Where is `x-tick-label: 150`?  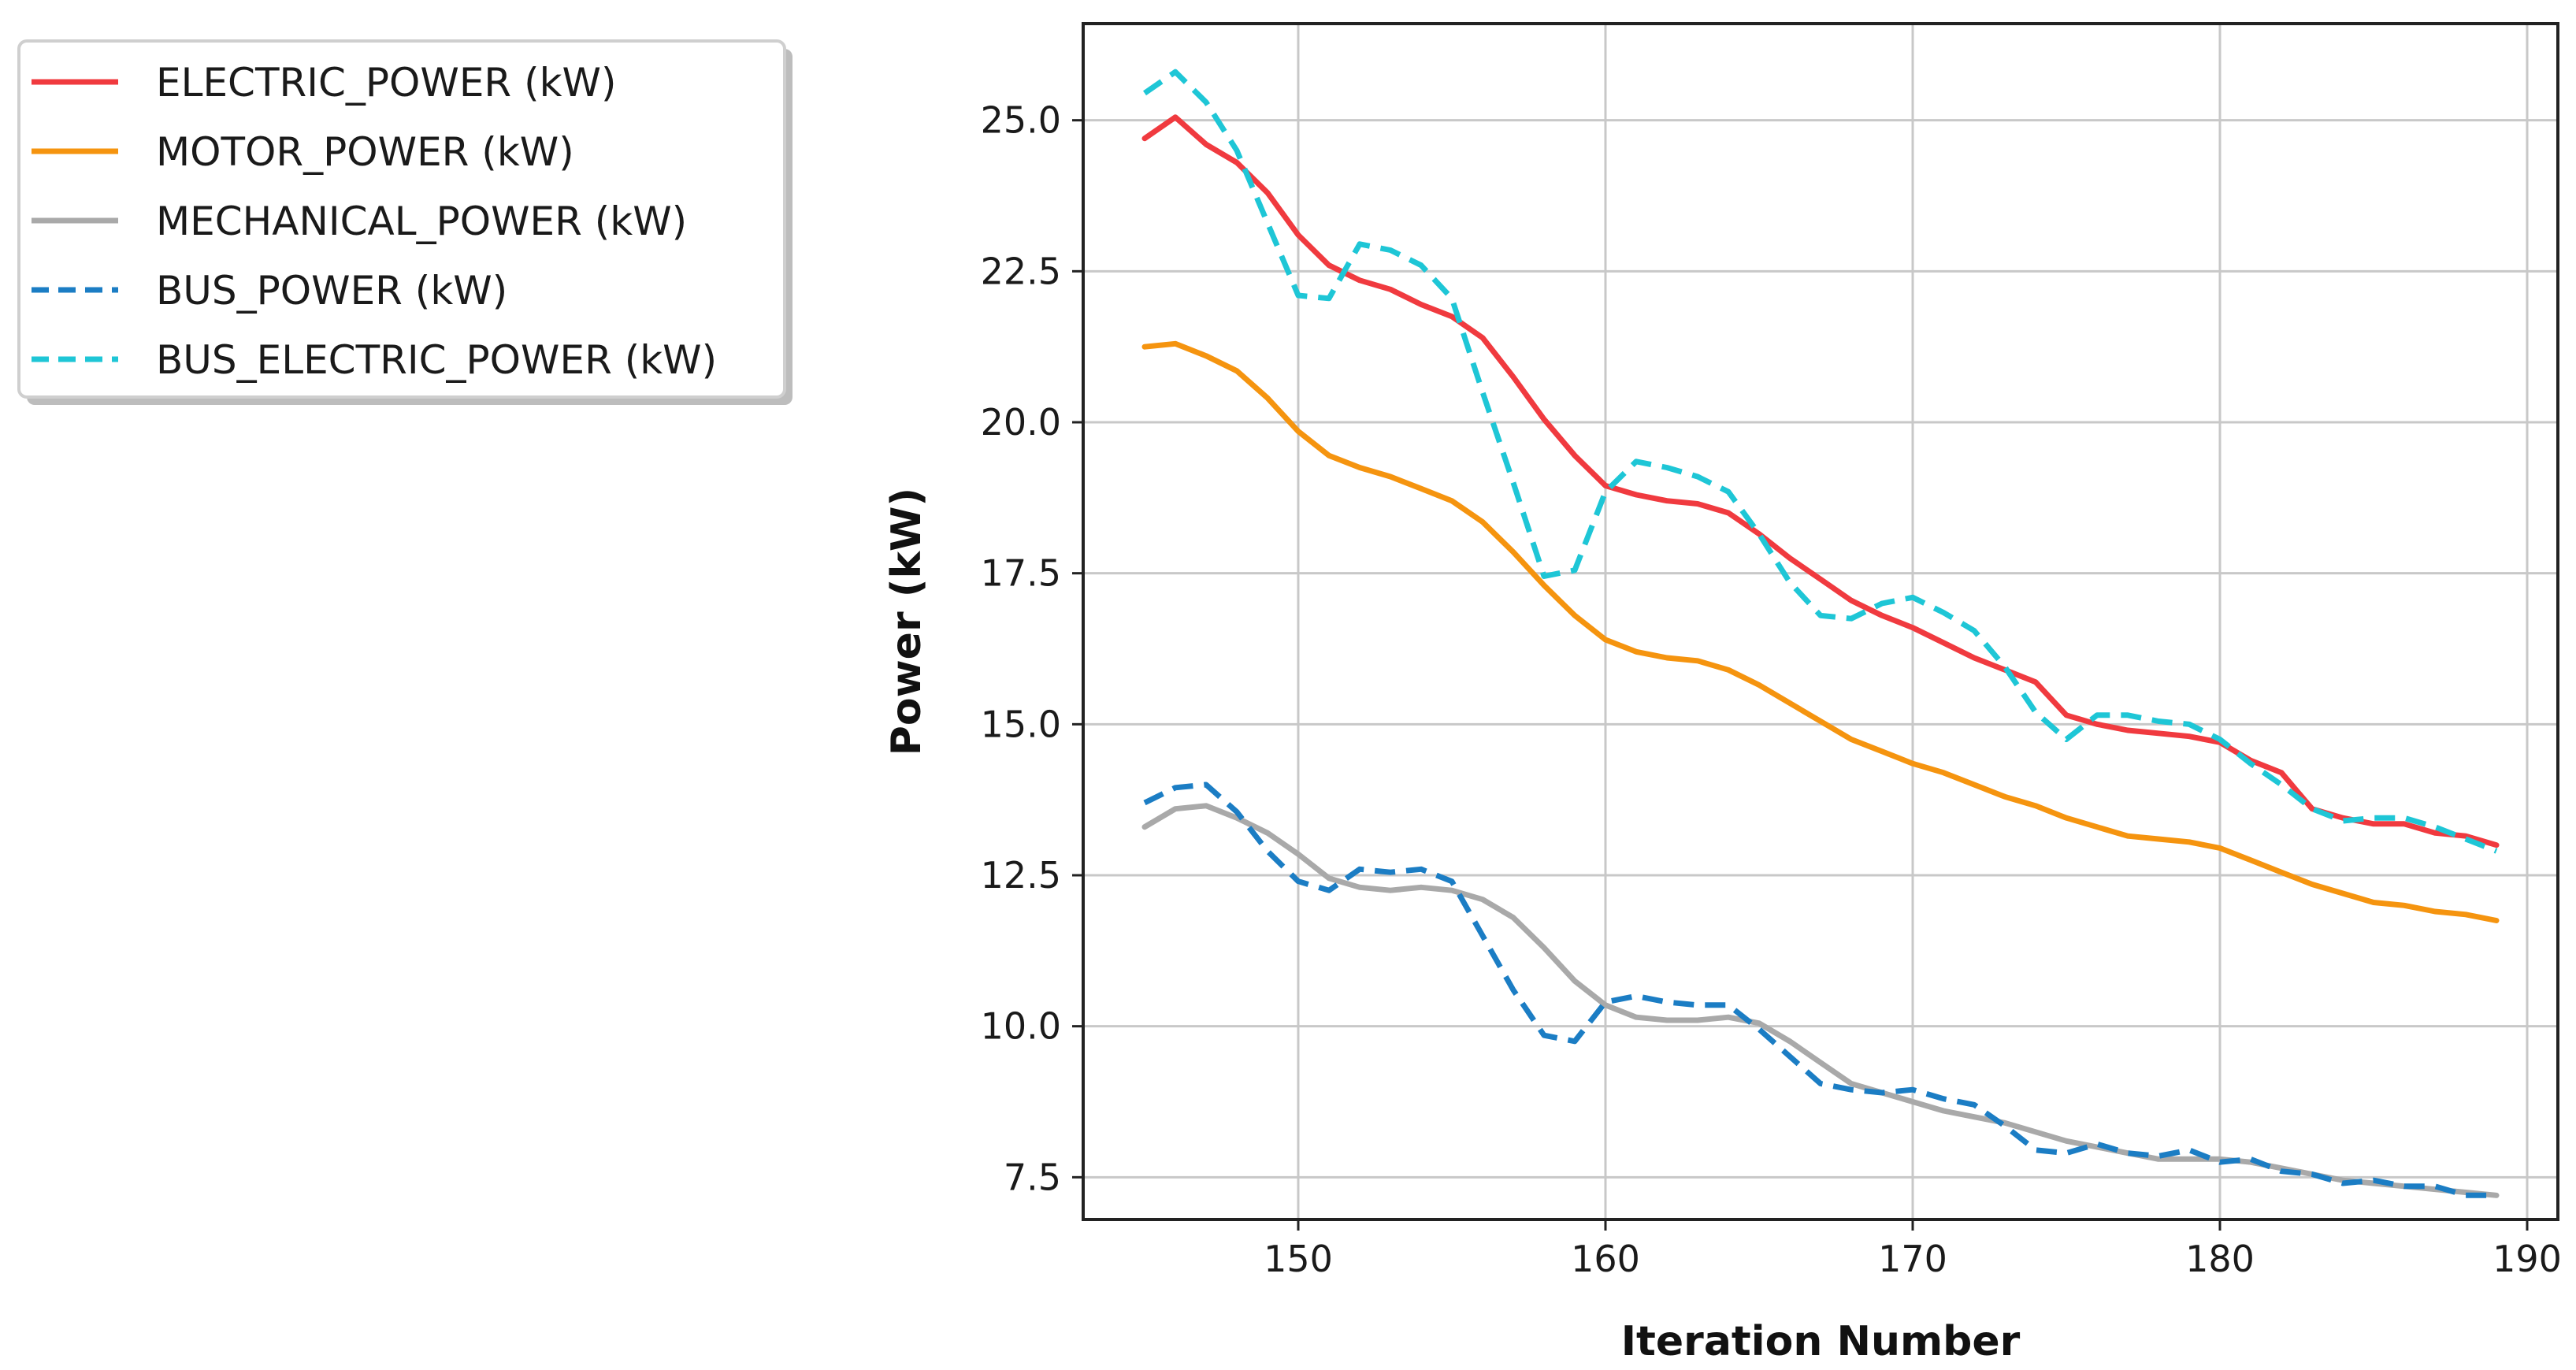 x-tick-label: 150 is located at coordinates (1298, 1259).